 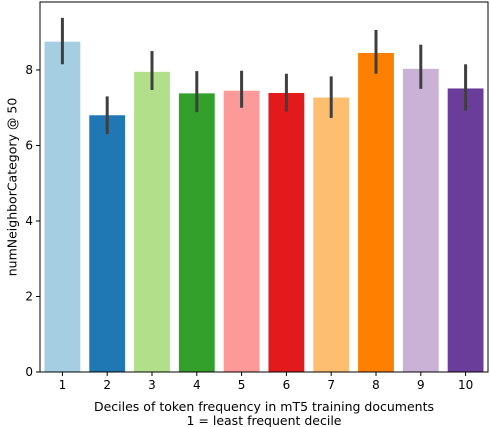 What do you see at coordinates (266, 382) in the screenshot?
I see `x-axis-ticks: 1 2 3 4 5 6 7 8 9 10` at bounding box center [266, 382].